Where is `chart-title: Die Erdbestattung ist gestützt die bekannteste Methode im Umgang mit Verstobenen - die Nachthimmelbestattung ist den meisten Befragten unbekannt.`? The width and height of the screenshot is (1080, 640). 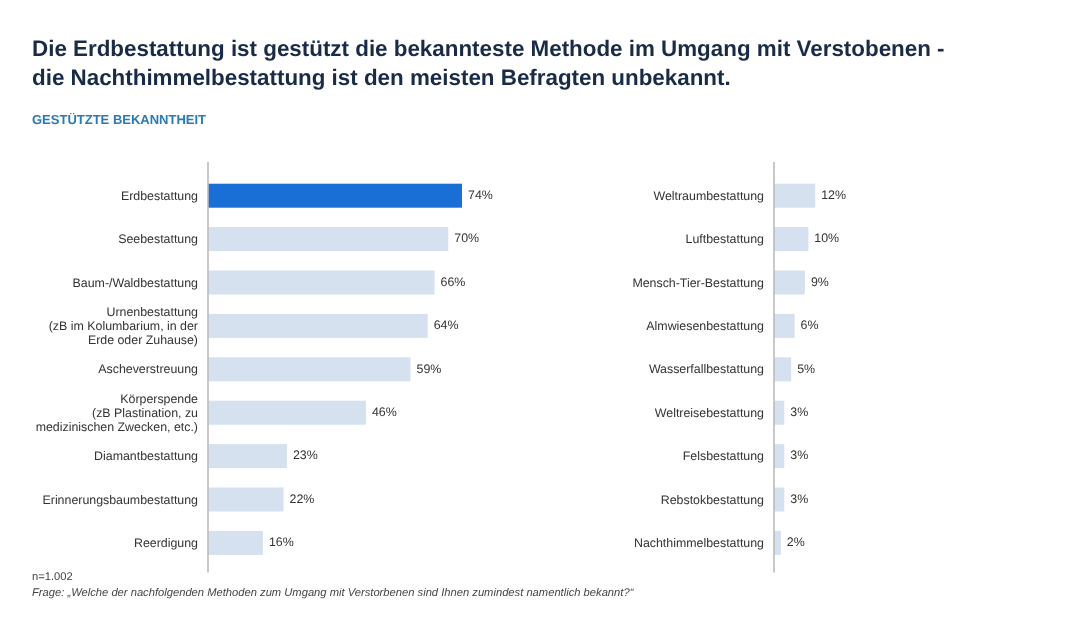
chart-title: Die Erdbestattung ist gestützt die bekannteste Methode im Umgang mit Verstobenen - die Nachthimmelbestattung ist den meisten Befragten unbekannt. is located at coordinates (489, 64).